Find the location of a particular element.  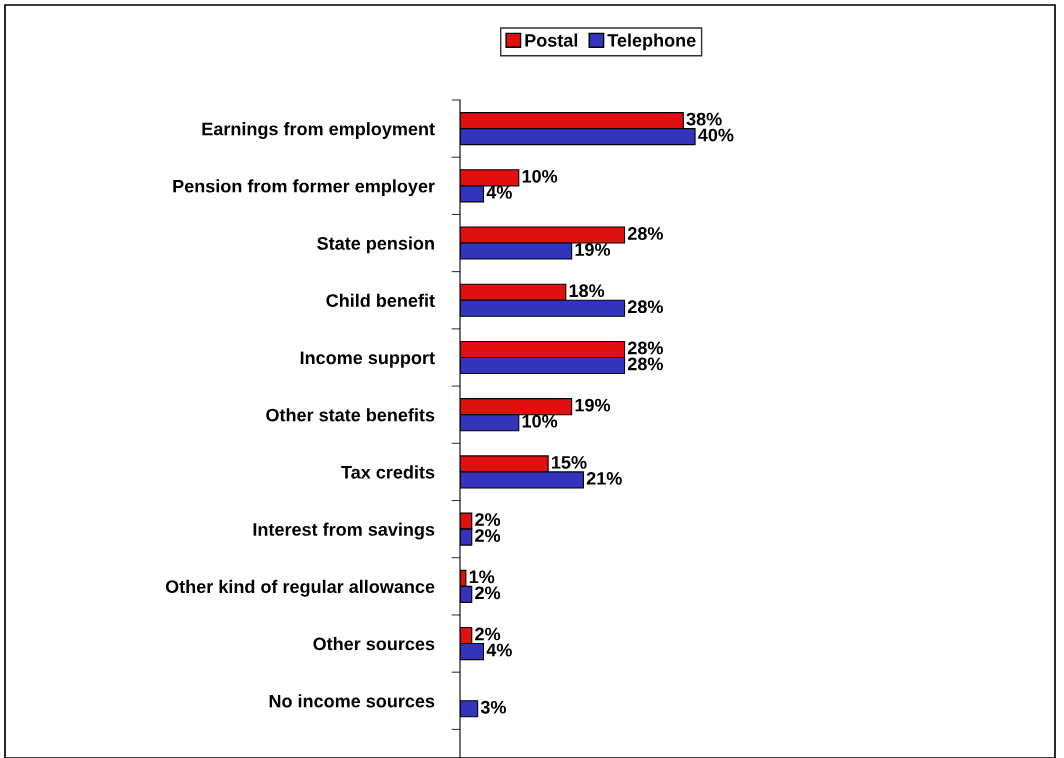

y-tick-label: Child benefit is located at coordinates (380, 300).